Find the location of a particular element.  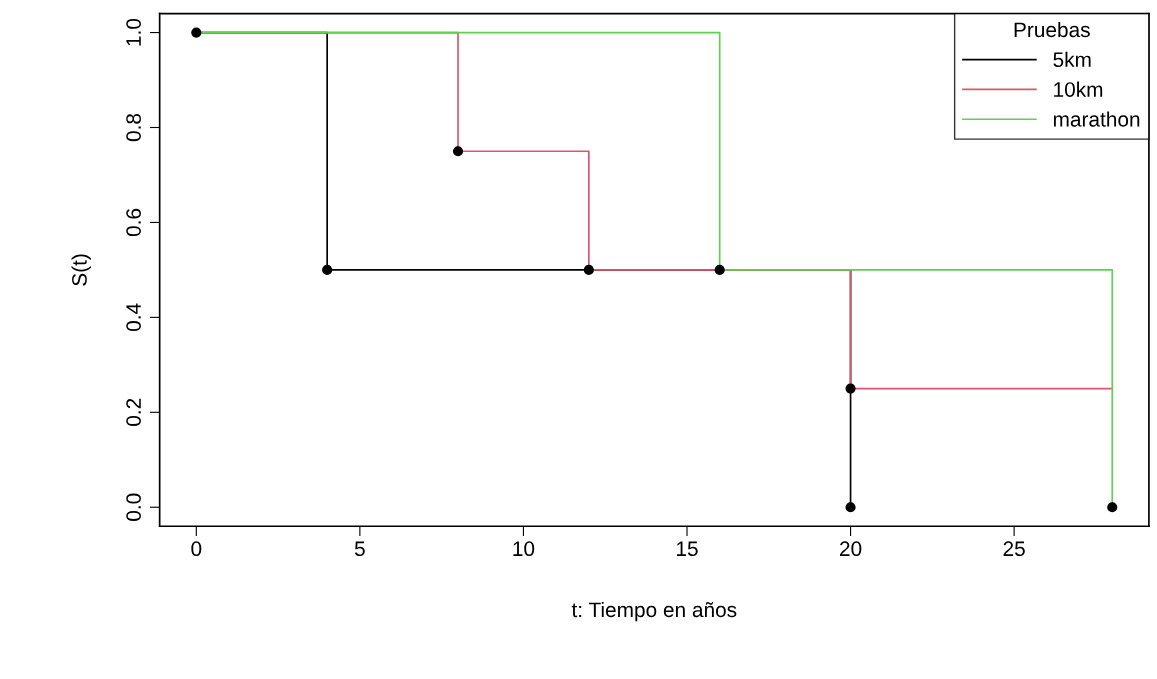

y-axis-title: S(t) is located at coordinates (81, 270).